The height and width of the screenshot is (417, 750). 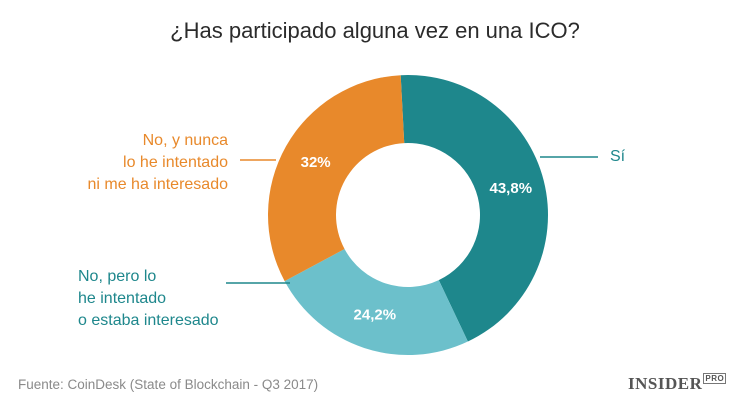 What do you see at coordinates (511, 188) in the screenshot?
I see `value-label: 43,8%` at bounding box center [511, 188].